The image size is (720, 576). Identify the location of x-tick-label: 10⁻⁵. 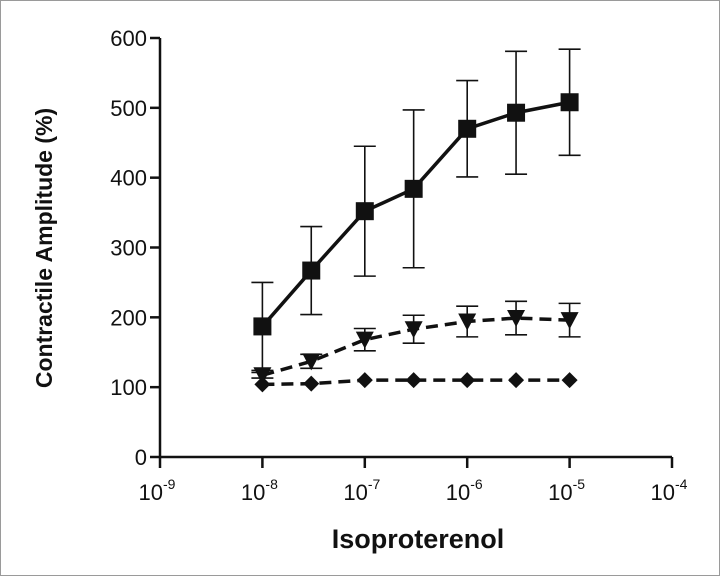
(566, 490).